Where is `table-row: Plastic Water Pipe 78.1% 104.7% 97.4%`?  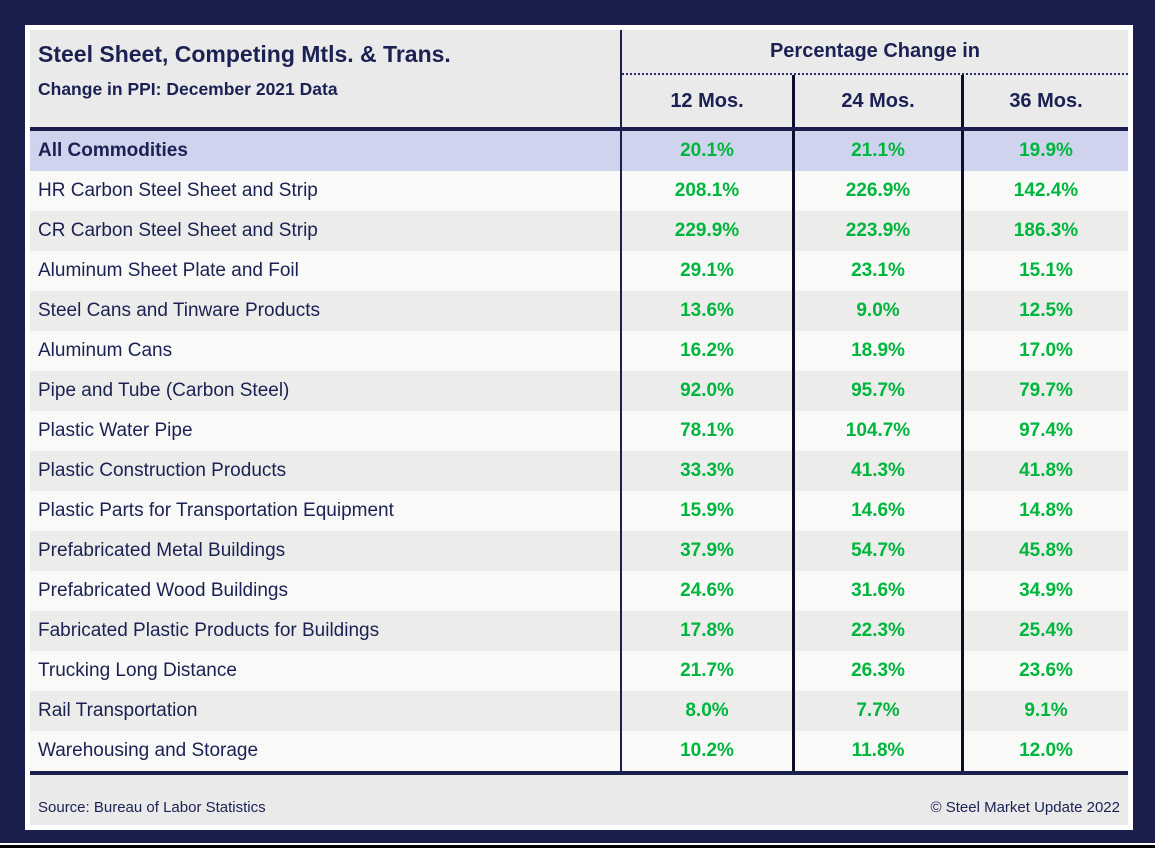
table-row: Plastic Water Pipe 78.1% 104.7% 97.4% is located at coordinates (579, 431).